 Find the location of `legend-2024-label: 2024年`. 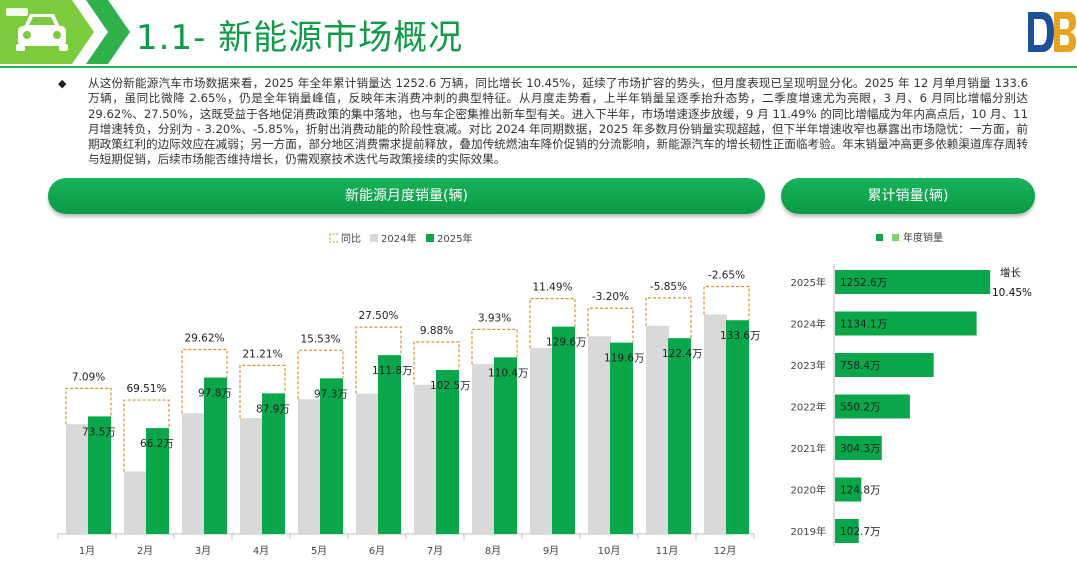

legend-2024-label: 2024年 is located at coordinates (398, 238).